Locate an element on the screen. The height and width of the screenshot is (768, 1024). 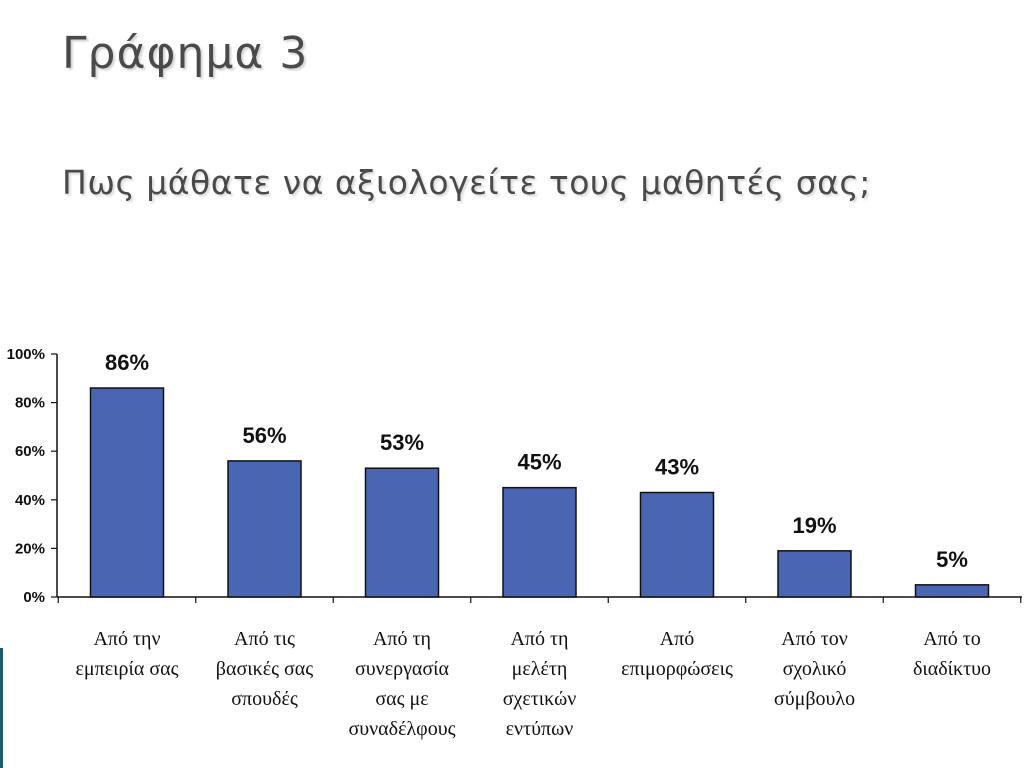
category-label-6: Από τον is located at coordinates (814, 639).